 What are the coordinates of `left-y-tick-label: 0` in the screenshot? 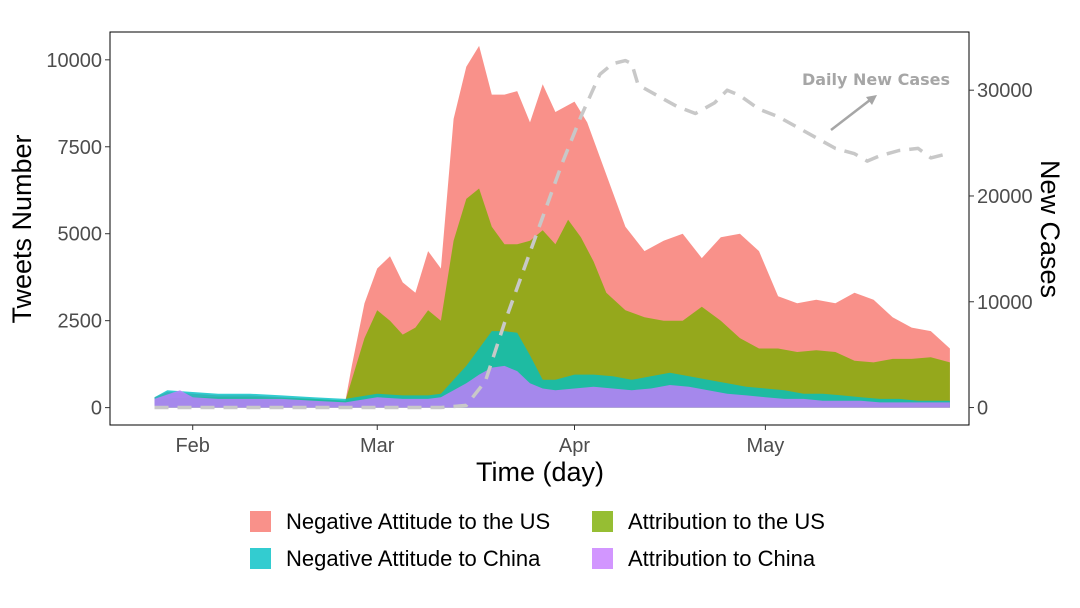 It's located at (96, 409).